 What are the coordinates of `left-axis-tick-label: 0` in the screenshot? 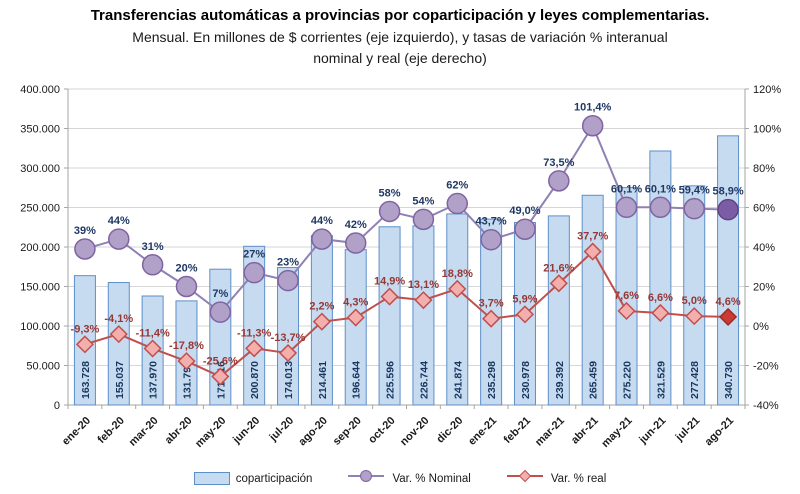 It's located at (57, 406).